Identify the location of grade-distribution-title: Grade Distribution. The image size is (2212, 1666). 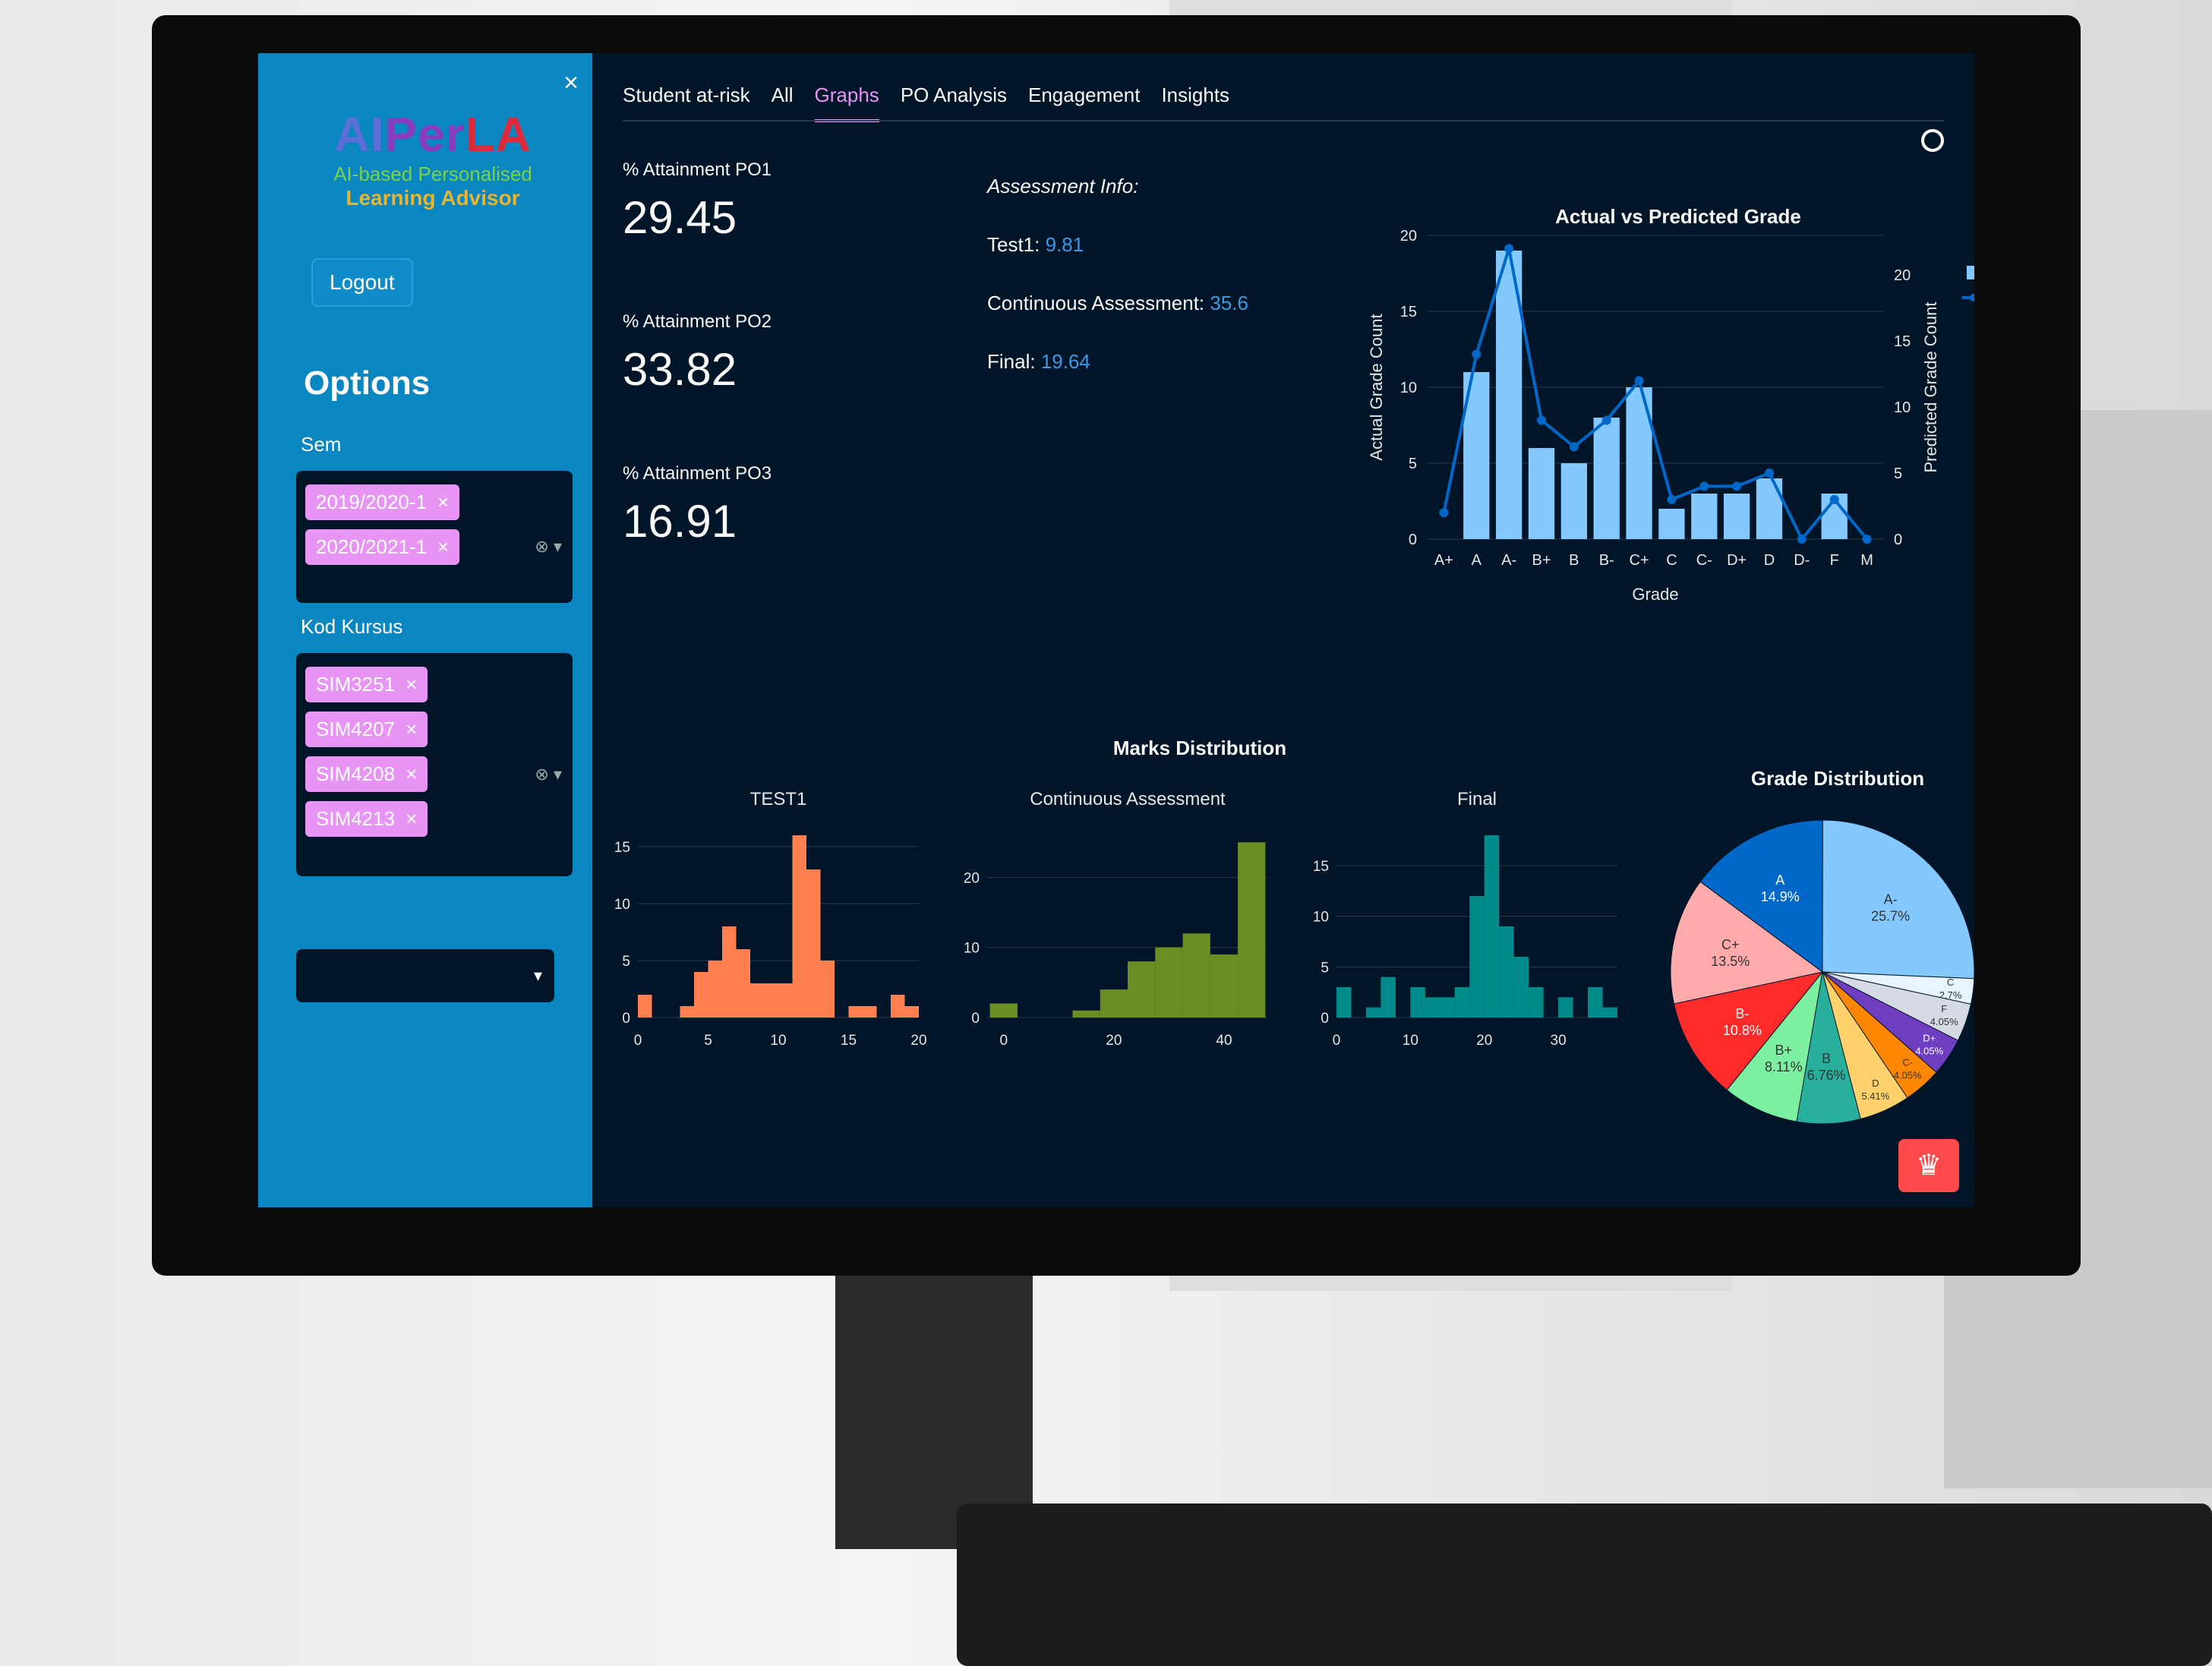
(1838, 778).